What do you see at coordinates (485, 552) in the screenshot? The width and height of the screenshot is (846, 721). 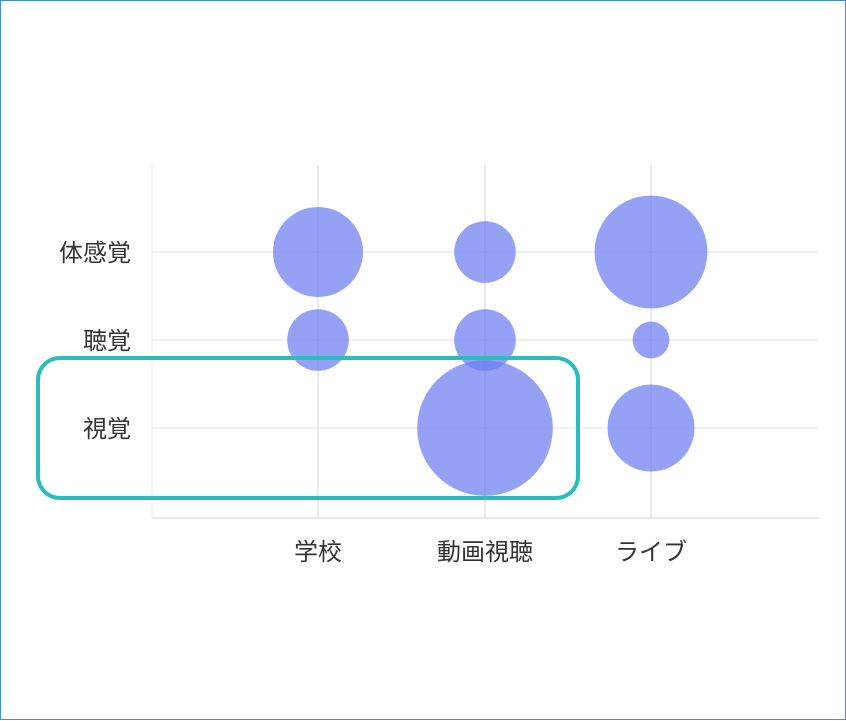 I see `x-tick-label-2: 動画視聴` at bounding box center [485, 552].